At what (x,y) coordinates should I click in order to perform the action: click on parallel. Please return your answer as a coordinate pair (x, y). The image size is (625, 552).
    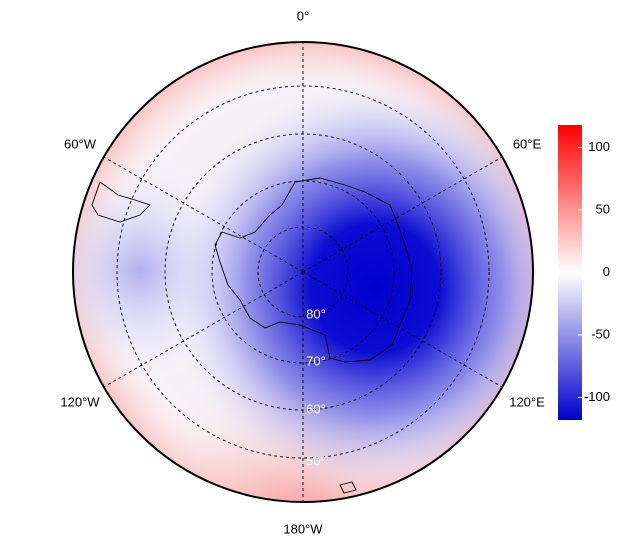
    Looking at the image, I should click on (303, 272).